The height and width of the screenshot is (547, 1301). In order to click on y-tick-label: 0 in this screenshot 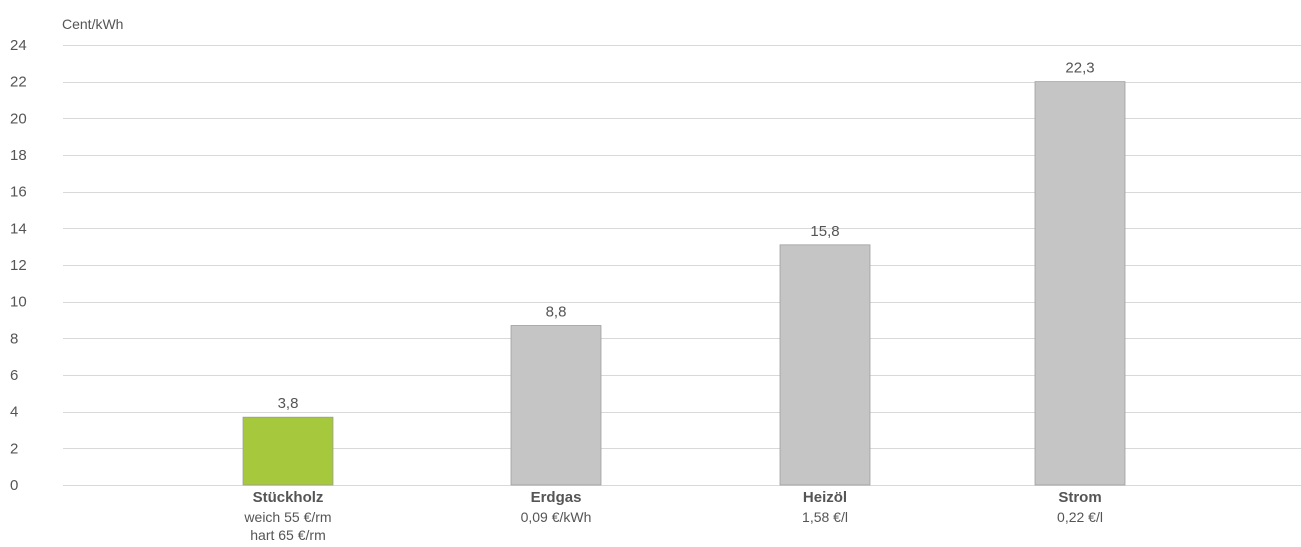, I will do `click(14, 485)`.